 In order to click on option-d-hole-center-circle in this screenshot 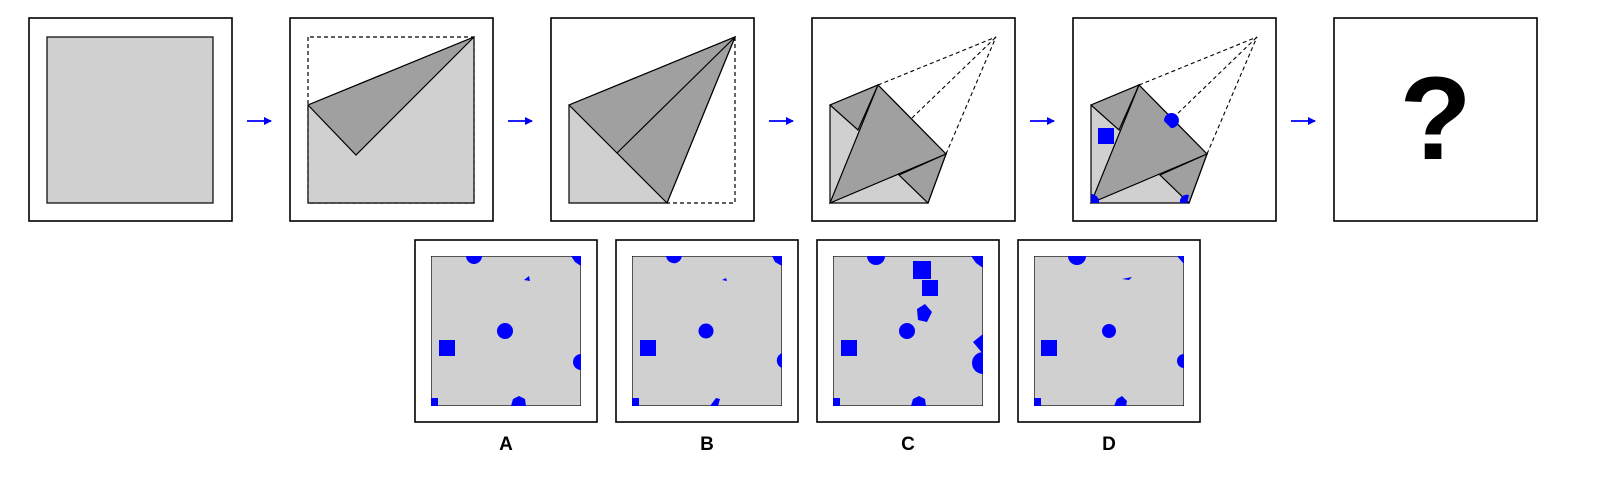, I will do `click(1109, 331)`.